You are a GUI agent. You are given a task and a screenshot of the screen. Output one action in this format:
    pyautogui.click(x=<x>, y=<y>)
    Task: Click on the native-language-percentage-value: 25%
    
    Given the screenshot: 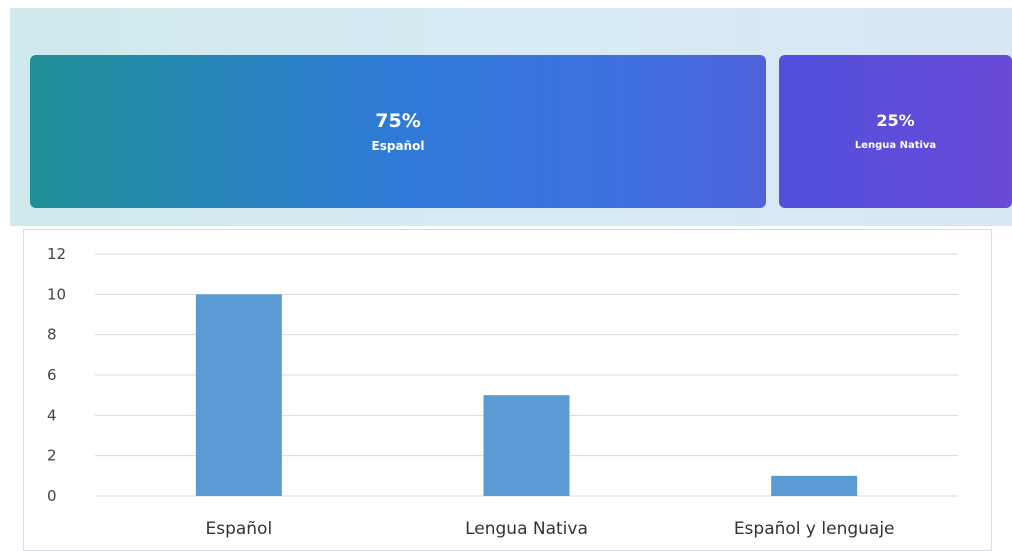 What is the action you would take?
    pyautogui.click(x=895, y=120)
    